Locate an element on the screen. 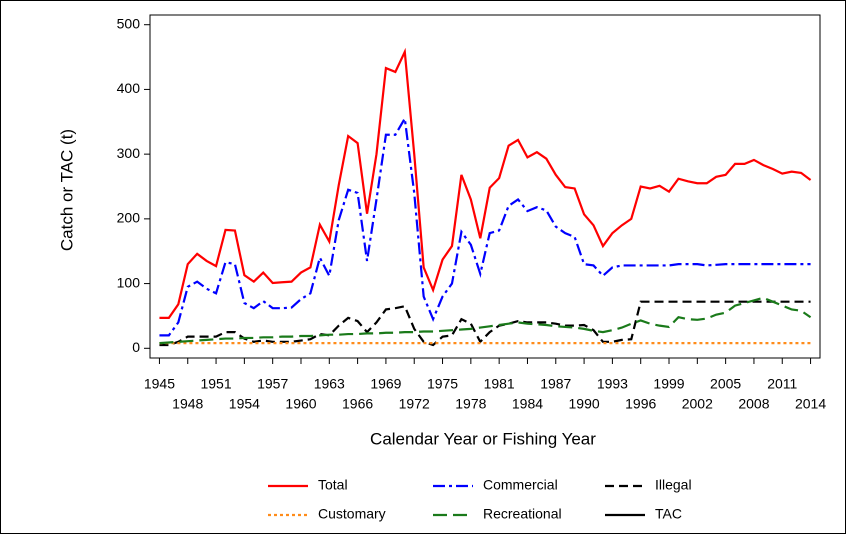  x-tick-label: 1945 is located at coordinates (159, 384).